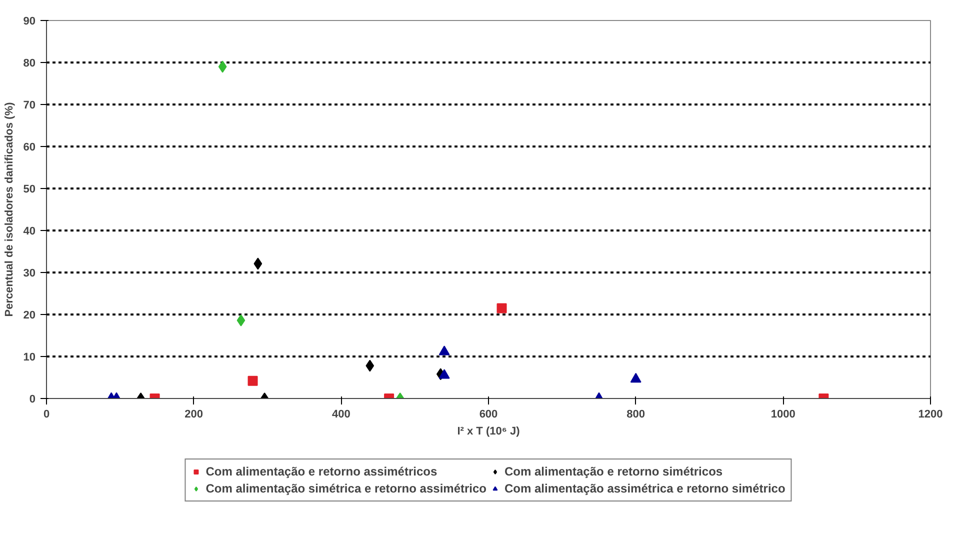  Describe the element at coordinates (29, 316) in the screenshot. I see `y-tick-label: 20` at that location.